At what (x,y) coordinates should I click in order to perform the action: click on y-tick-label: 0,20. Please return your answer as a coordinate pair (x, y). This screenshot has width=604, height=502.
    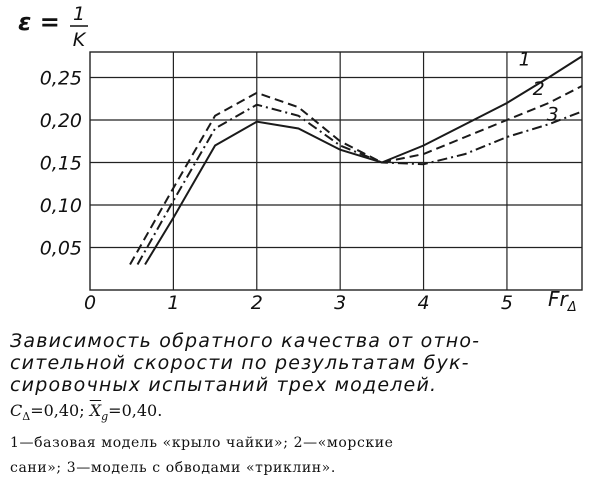
    Looking at the image, I should click on (61, 121).